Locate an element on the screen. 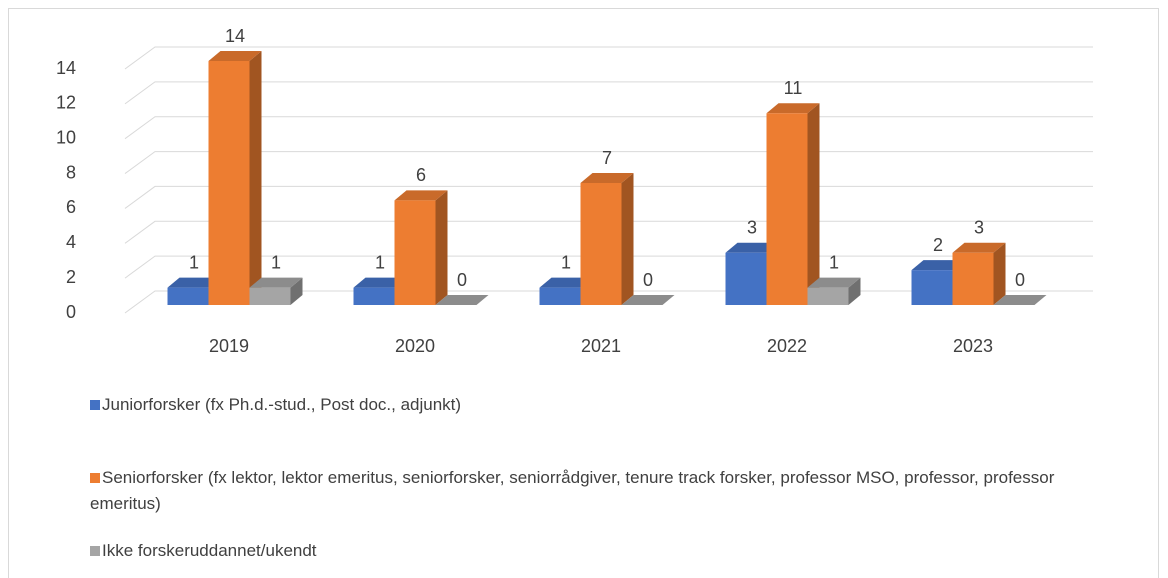  y-tick-label: 8 is located at coordinates (71, 172).